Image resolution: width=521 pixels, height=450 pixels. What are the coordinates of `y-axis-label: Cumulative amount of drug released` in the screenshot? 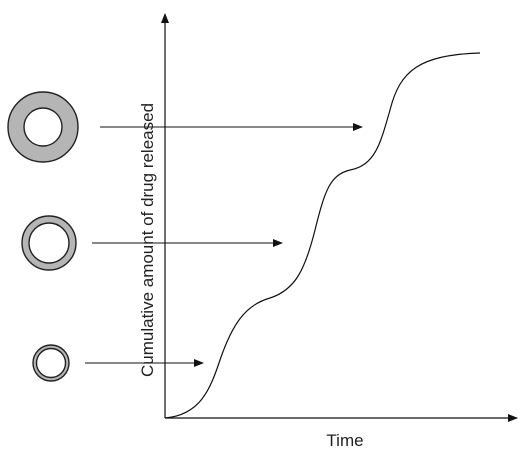 It's located at (147, 240).